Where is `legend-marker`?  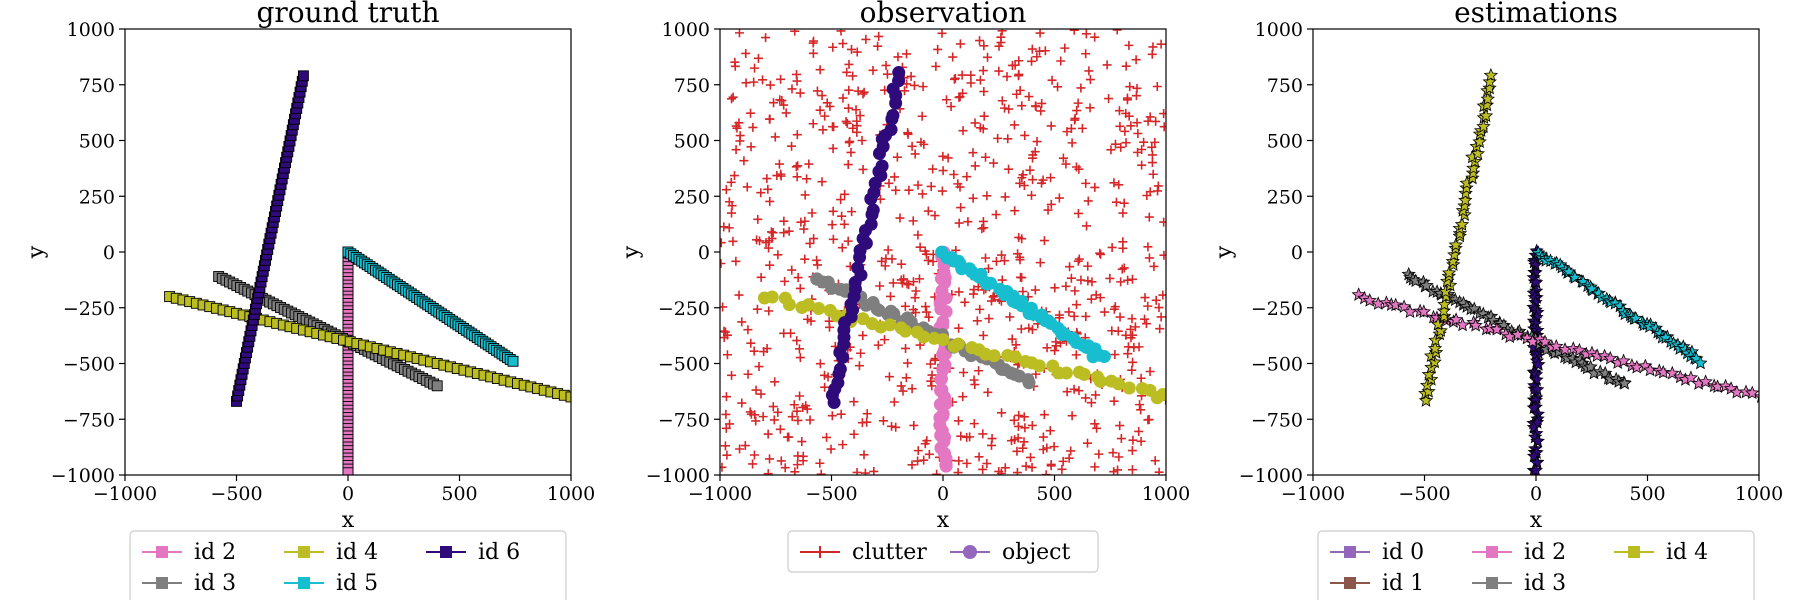
legend-marker is located at coordinates (304, 583).